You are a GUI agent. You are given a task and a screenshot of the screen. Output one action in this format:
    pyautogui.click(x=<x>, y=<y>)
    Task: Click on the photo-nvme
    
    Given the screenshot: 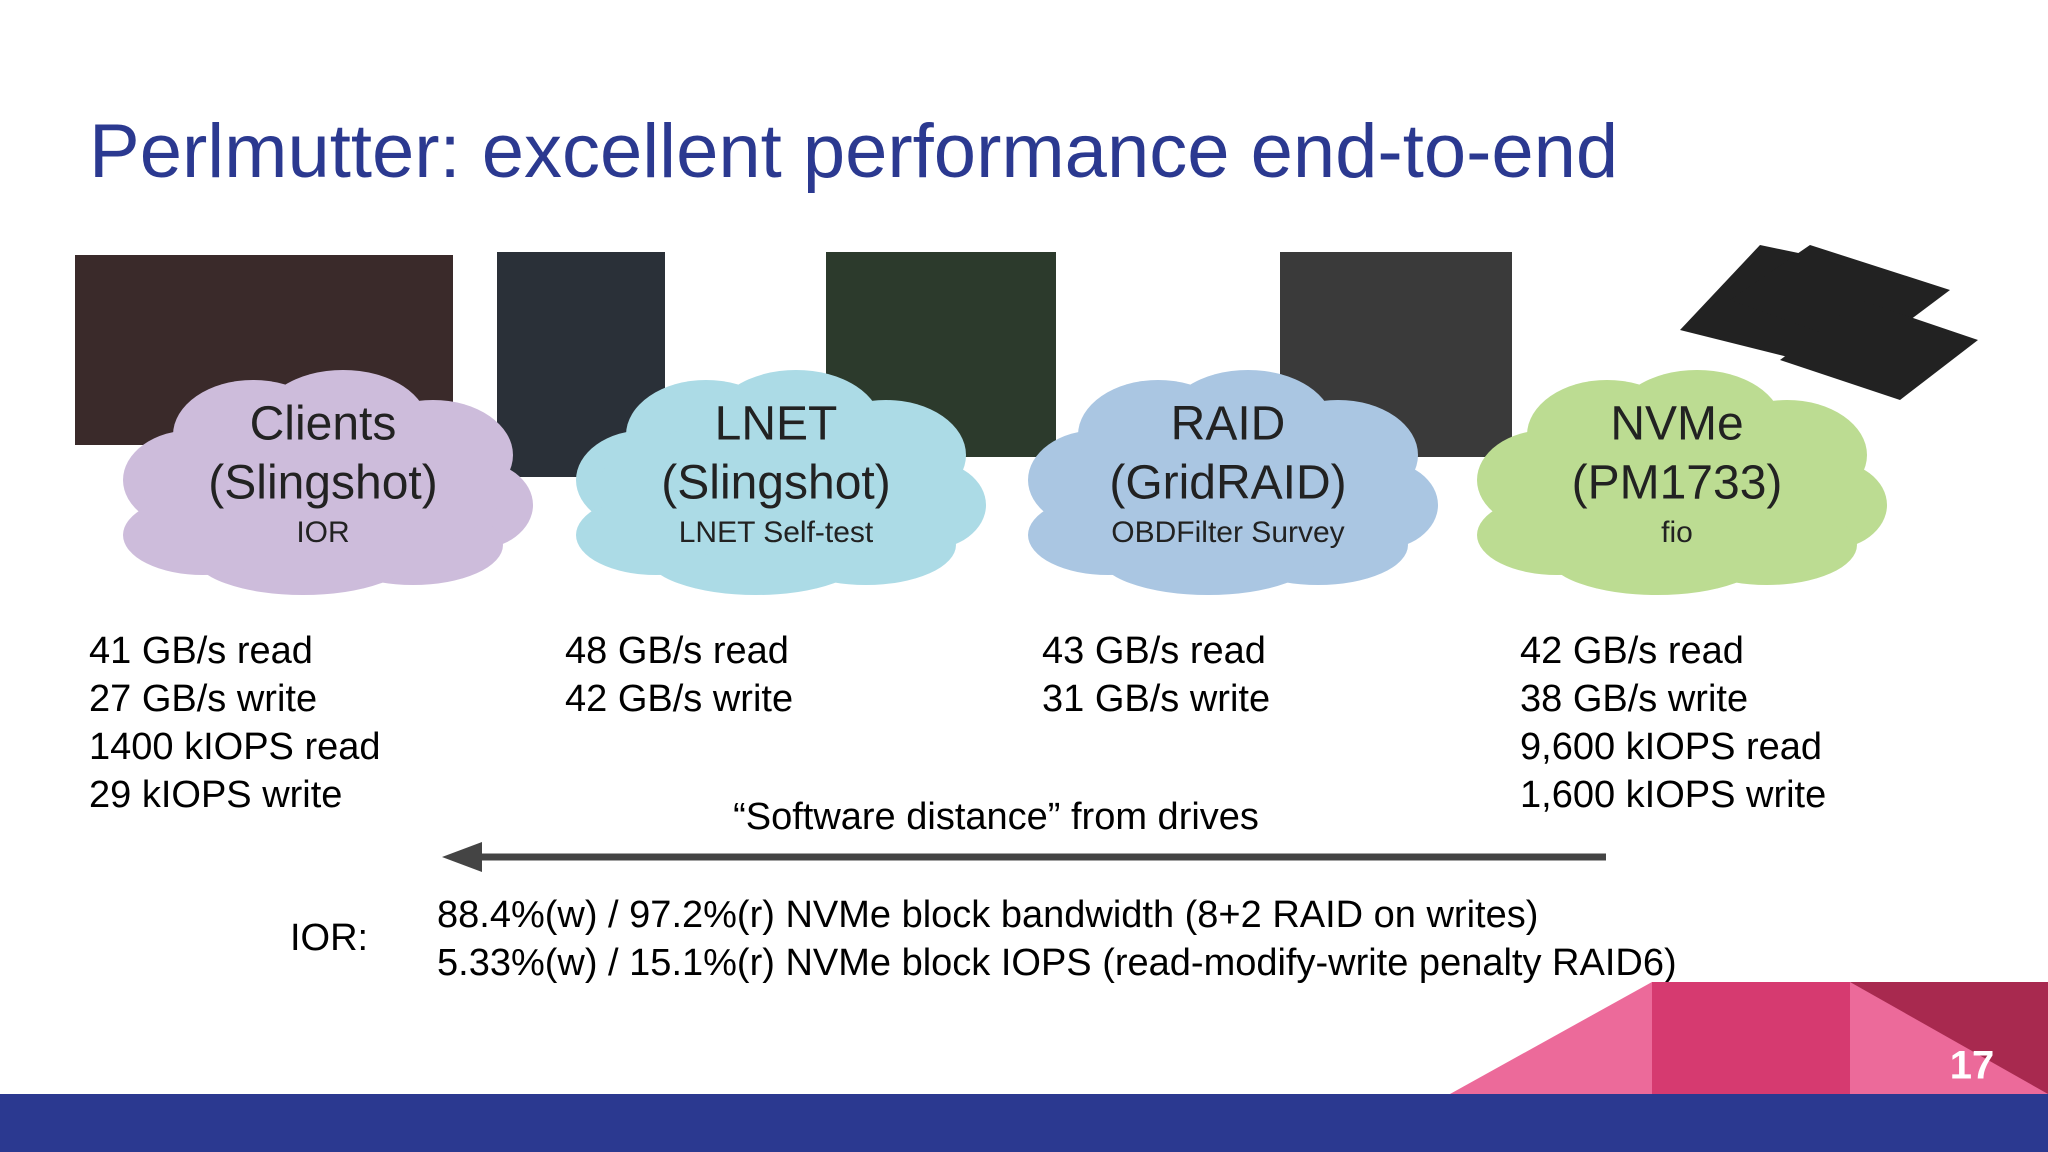 What is the action you would take?
    pyautogui.click(x=1829, y=322)
    